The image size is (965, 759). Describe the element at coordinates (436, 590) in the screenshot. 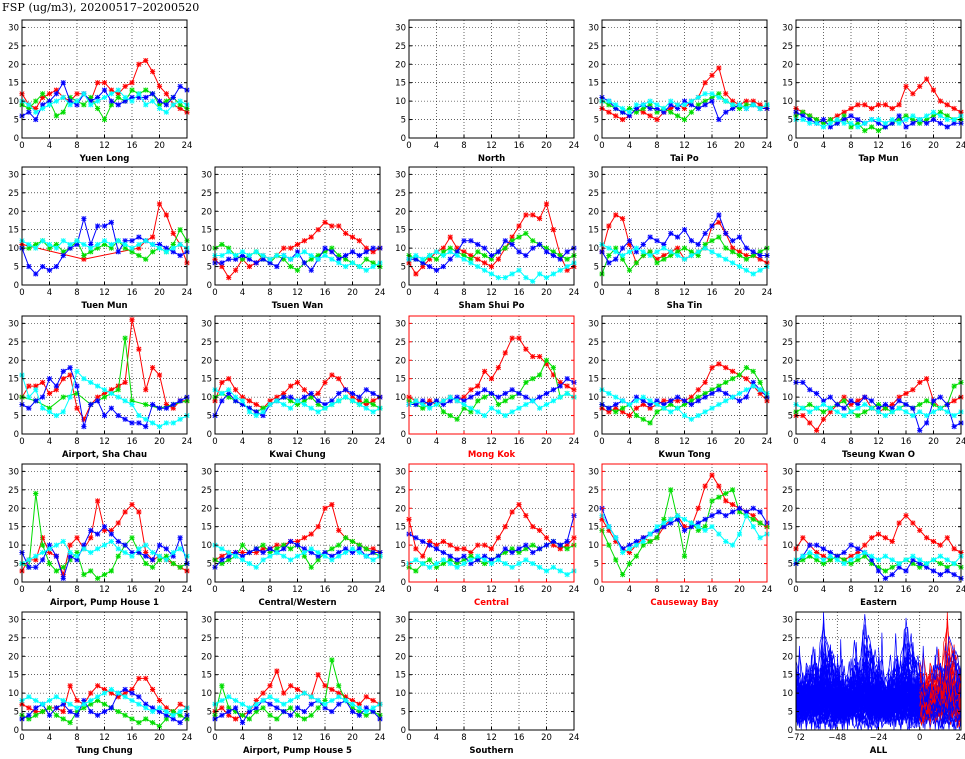

I see `x-tick-label: 4` at that location.